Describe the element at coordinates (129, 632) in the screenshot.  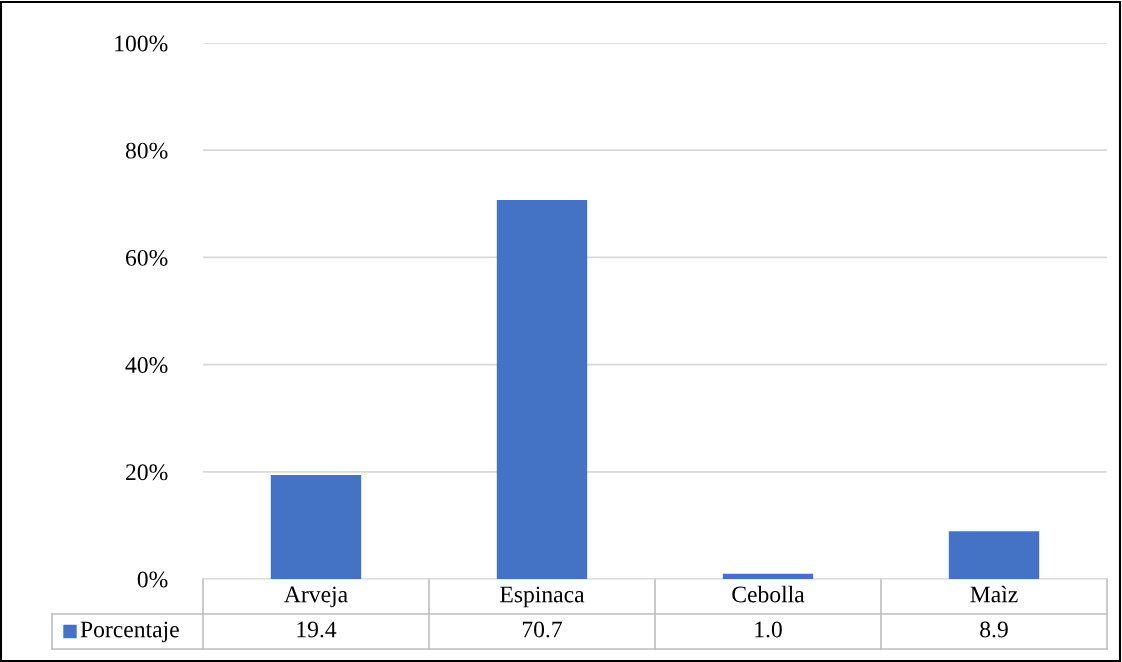
I see `legend-label: Porcentaje` at that location.